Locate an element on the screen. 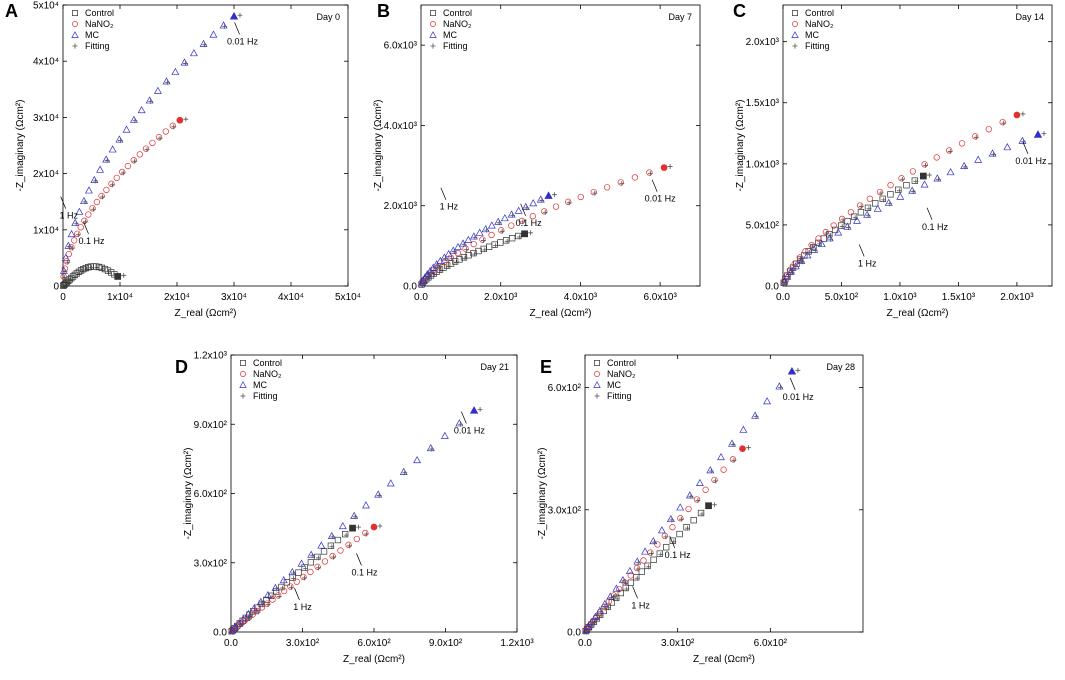 This screenshot has width=1065, height=680. x-tick-label: 3x10⁴ is located at coordinates (234, 297).